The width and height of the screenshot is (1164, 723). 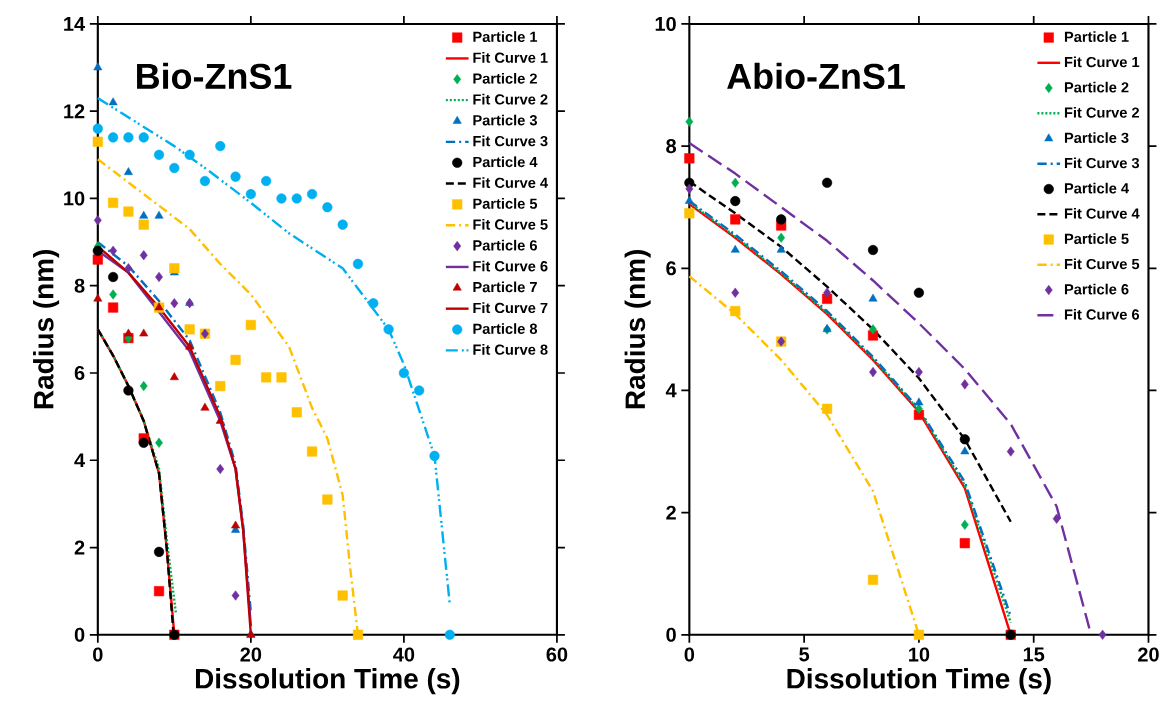 I want to click on legend-label: Particle 8, so click(x=505, y=329).